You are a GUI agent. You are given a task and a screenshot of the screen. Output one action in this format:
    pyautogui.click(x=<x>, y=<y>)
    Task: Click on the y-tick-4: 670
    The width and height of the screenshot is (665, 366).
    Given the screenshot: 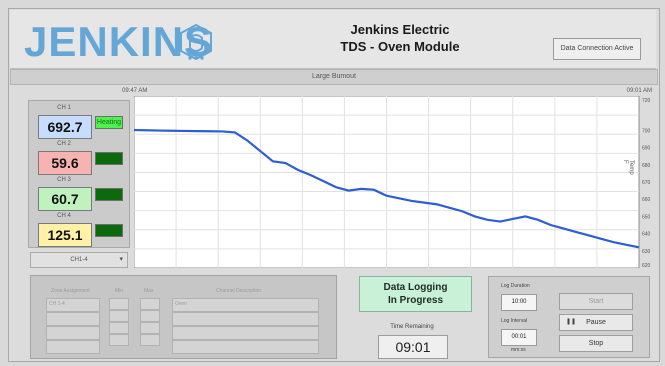 What is the action you would take?
    pyautogui.click(x=646, y=183)
    